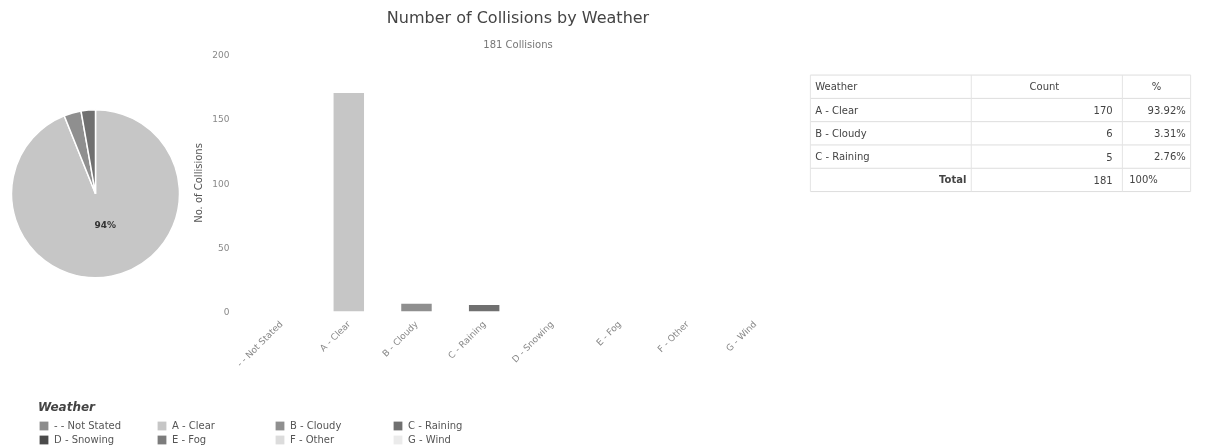  Describe the element at coordinates (518, 44) in the screenshot. I see `chart-subtitle: 181 Collisions` at that location.